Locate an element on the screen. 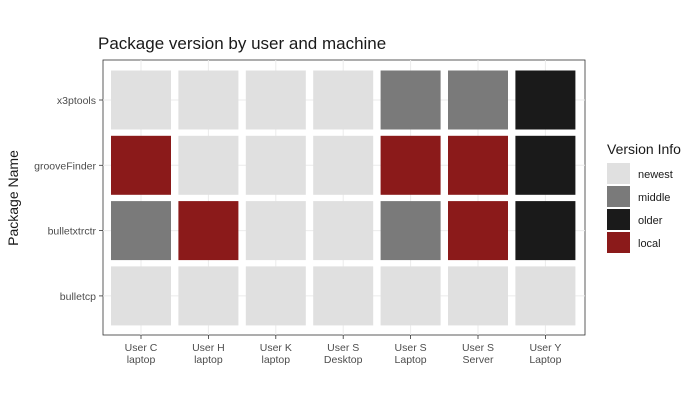  y-tick-label: x3ptools is located at coordinates (76, 101).